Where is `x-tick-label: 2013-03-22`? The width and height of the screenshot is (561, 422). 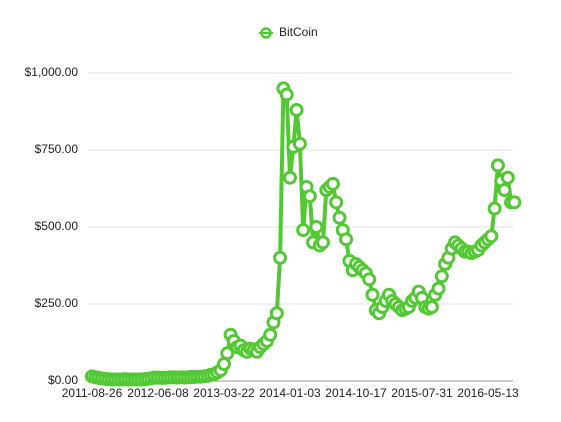
x-tick-label: 2013-03-22 is located at coordinates (224, 393).